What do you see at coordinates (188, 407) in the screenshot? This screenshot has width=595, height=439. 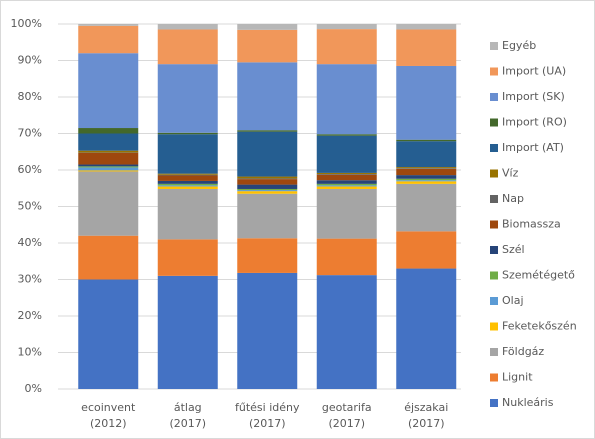 I see `x-tick-label: átlag` at bounding box center [188, 407].